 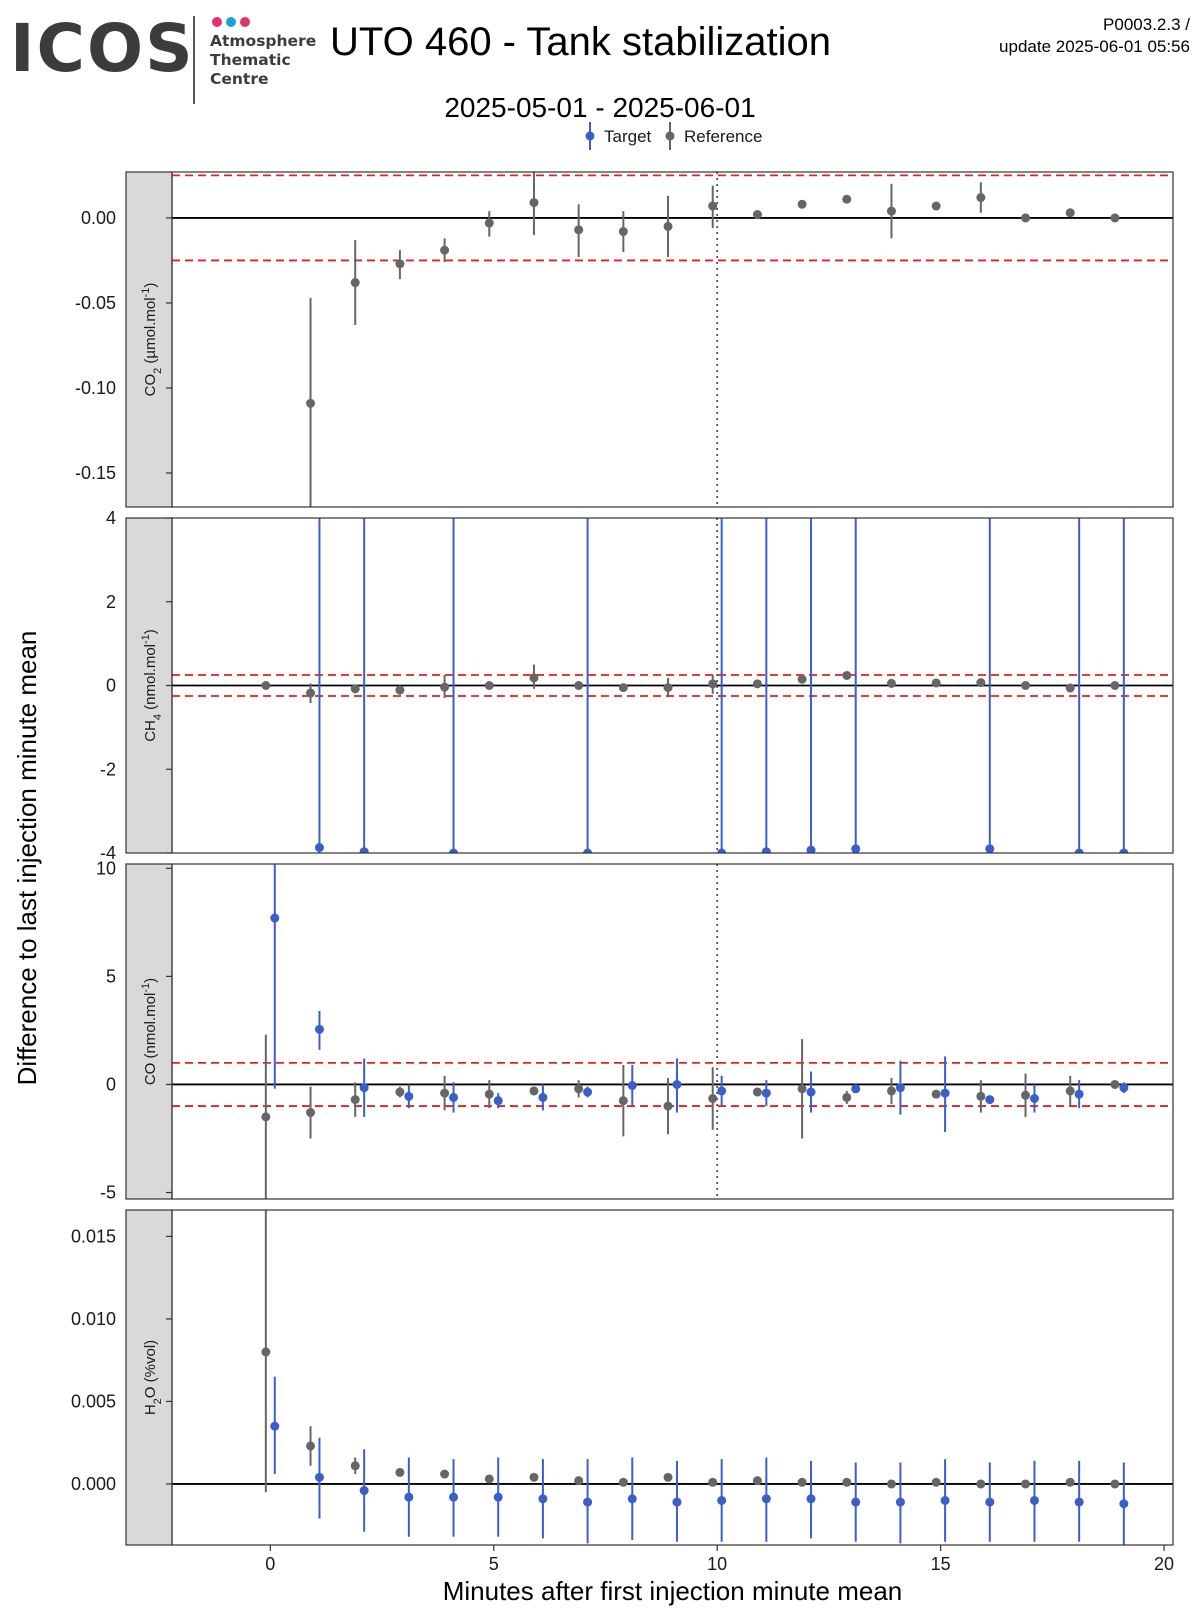 I want to click on y-tick-label: 4, so click(x=111, y=518).